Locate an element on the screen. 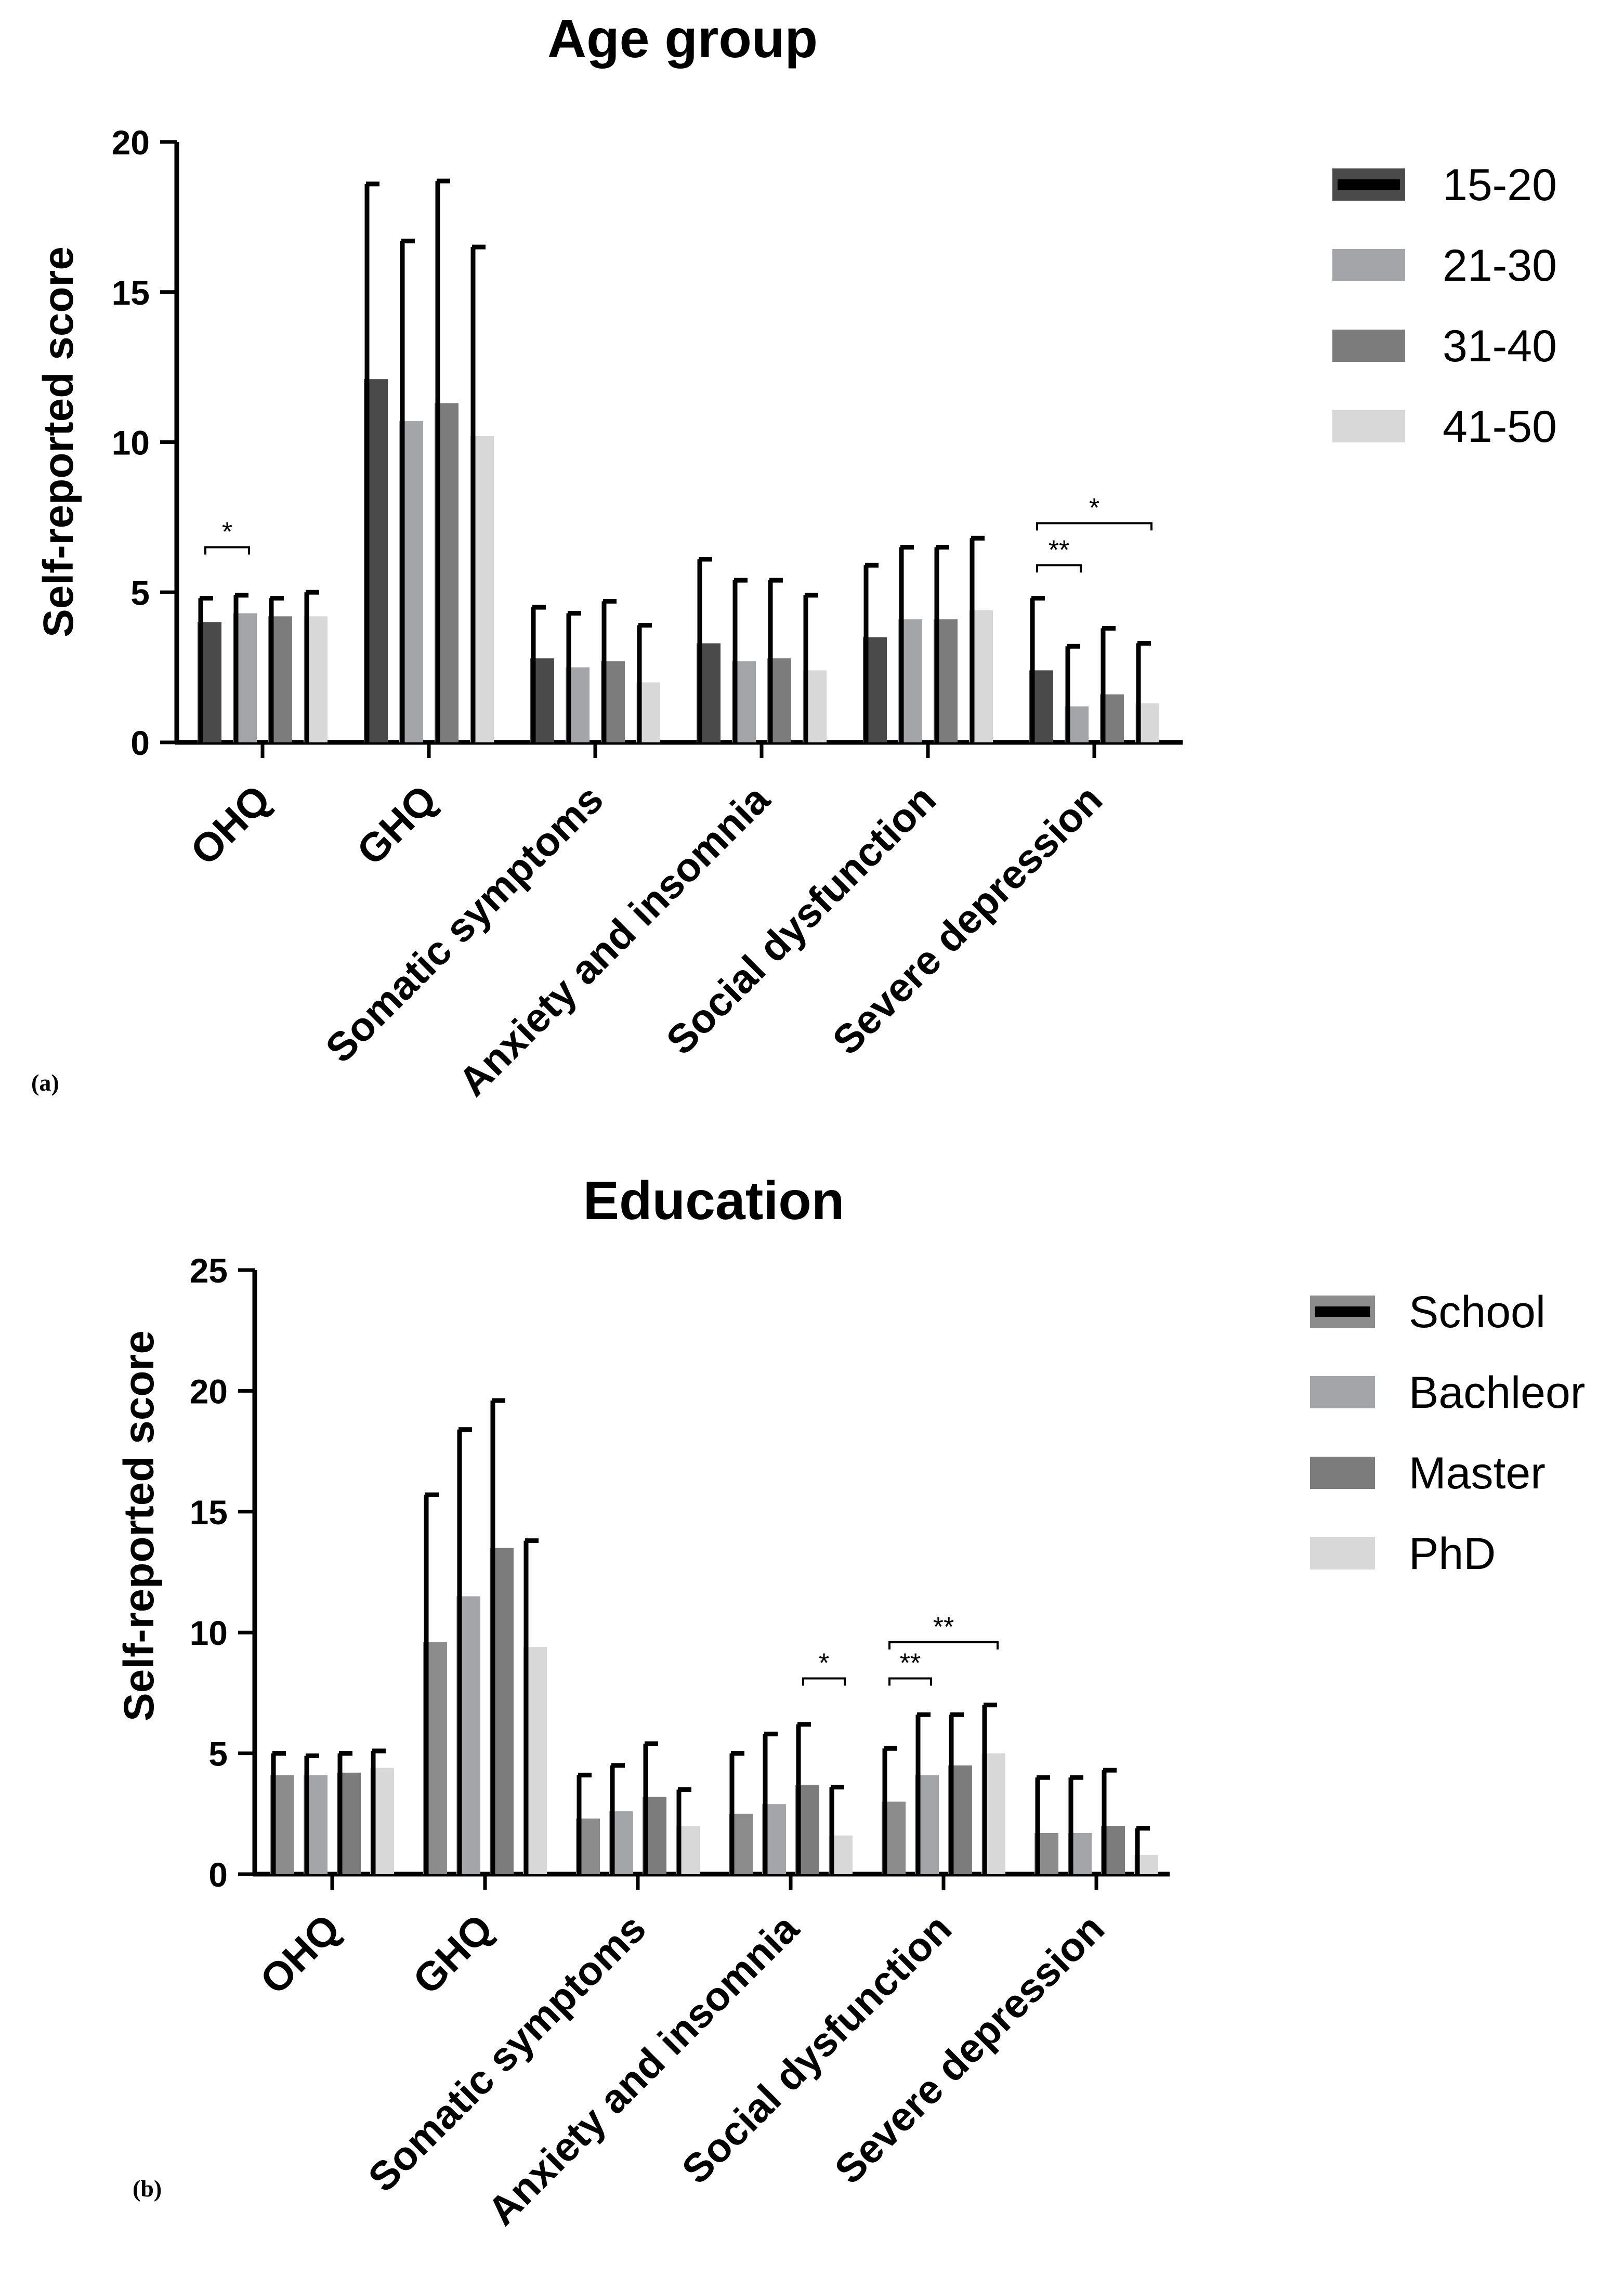 This screenshot has width=1624, height=2289. panel-label: (a) is located at coordinates (45, 1082).